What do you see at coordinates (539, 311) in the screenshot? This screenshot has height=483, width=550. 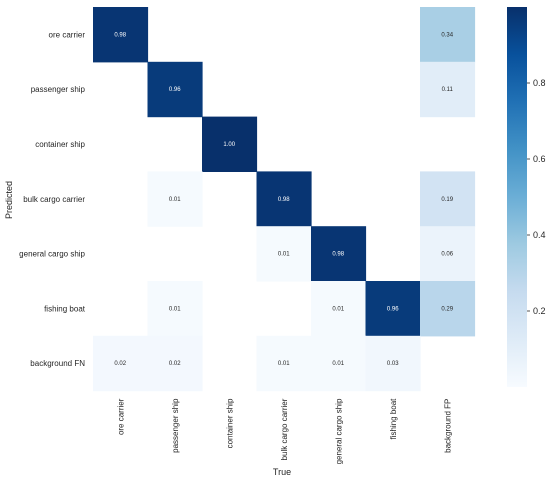 I see `colorbar-tick-label: 0.2` at bounding box center [539, 311].